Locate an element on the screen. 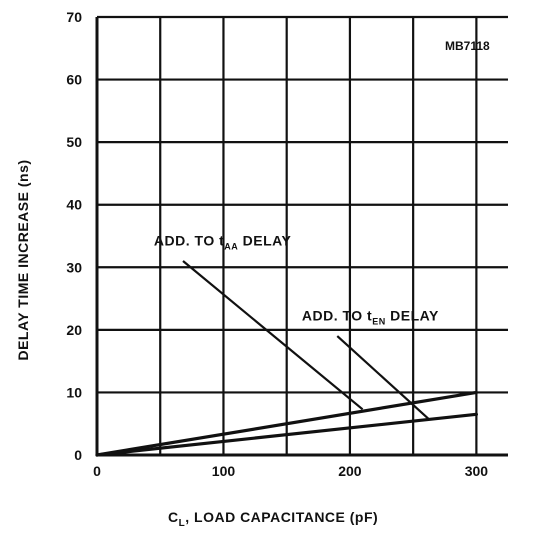 The height and width of the screenshot is (535, 536). x-tick-label: 200 is located at coordinates (350, 471).